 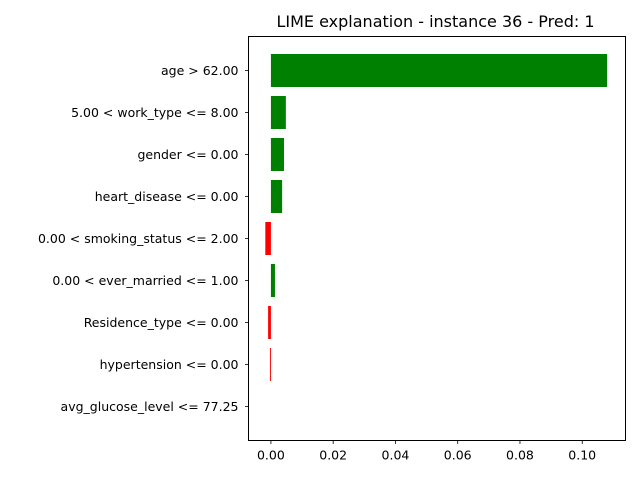 What do you see at coordinates (435, 21) in the screenshot?
I see `chart-title: LIME explanation - instance 36 - Pred: 1` at bounding box center [435, 21].